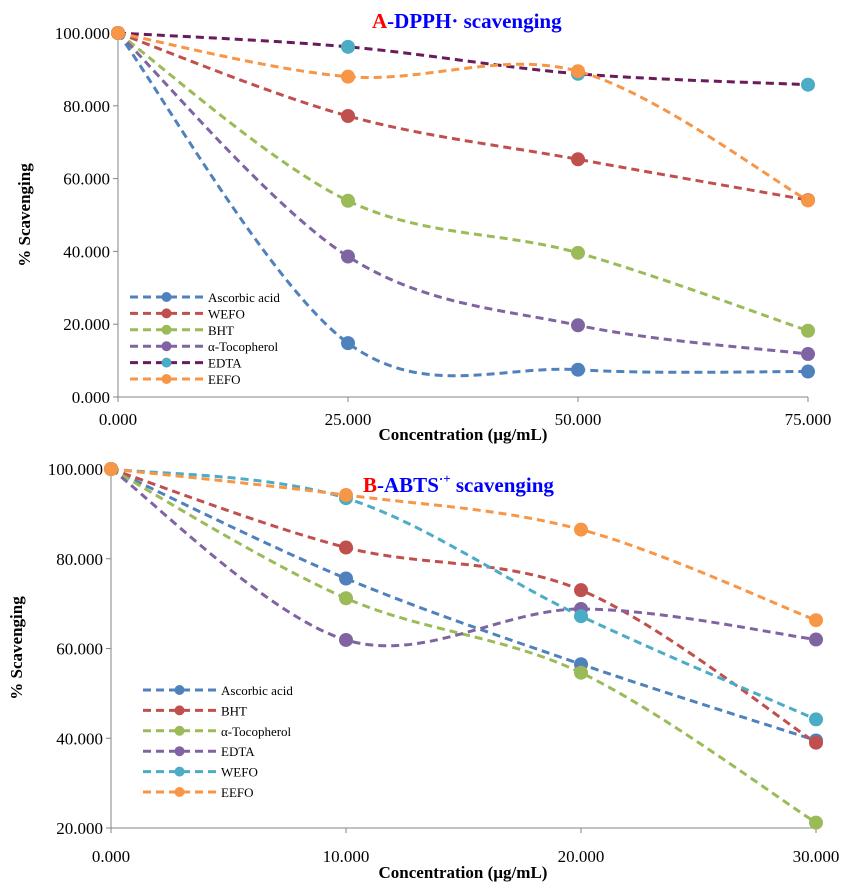 Image resolution: width=845 pixels, height=890 pixels. I want to click on chart-title-suffix: scavenging, so click(503, 485).